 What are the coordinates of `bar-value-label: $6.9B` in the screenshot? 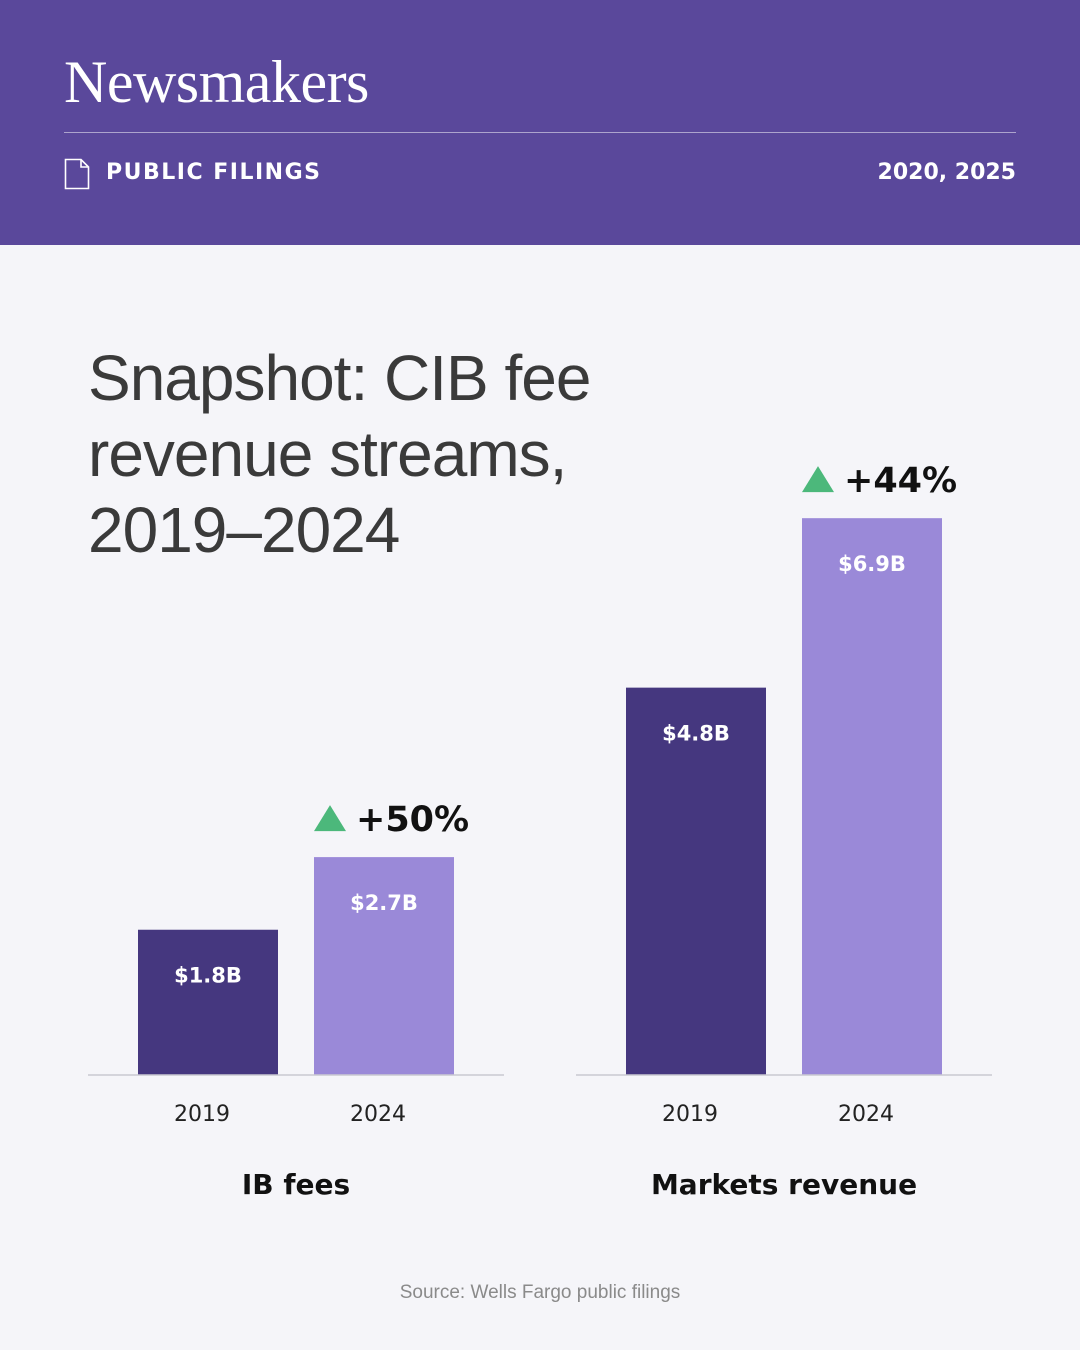 It's located at (872, 564).